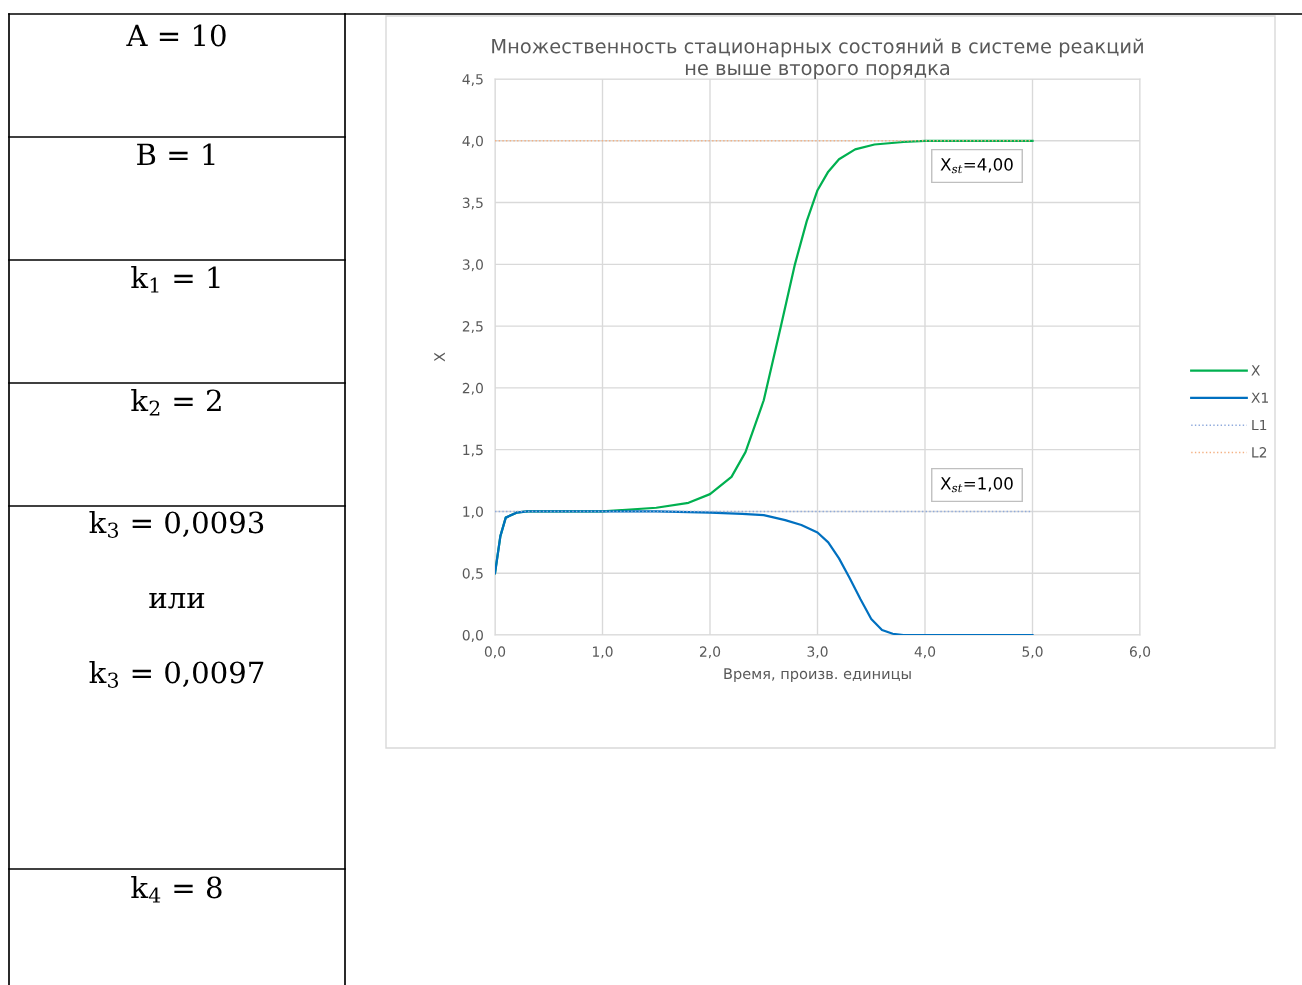 The image size is (1302, 985). What do you see at coordinates (176, 524) in the screenshot?
I see `text: k$_{3}$ = 0,0093` at bounding box center [176, 524].